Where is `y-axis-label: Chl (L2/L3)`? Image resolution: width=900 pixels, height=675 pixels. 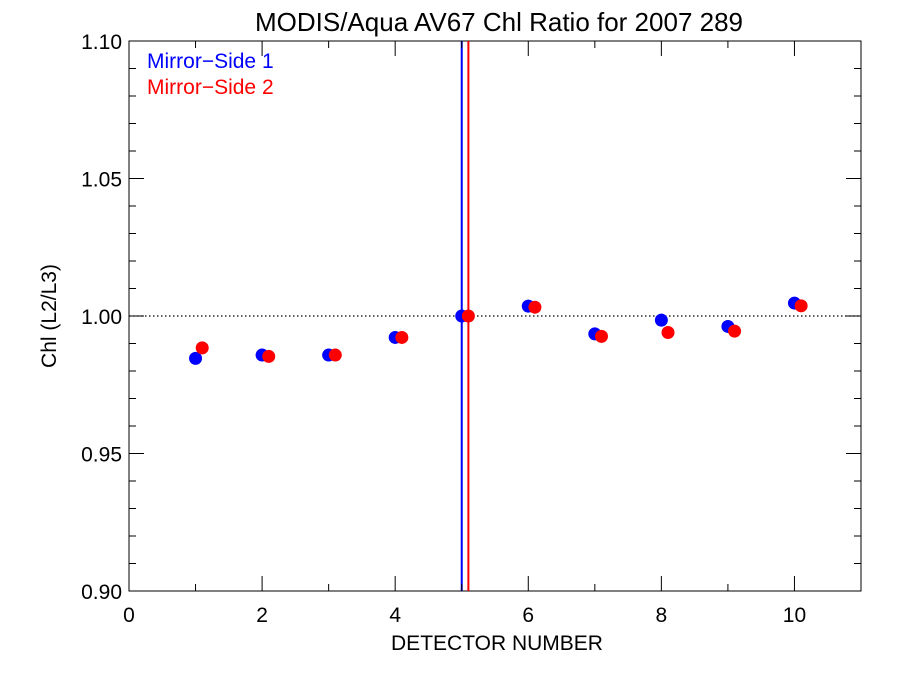 y-axis-label: Chl (L2/L3) is located at coordinates (49, 316).